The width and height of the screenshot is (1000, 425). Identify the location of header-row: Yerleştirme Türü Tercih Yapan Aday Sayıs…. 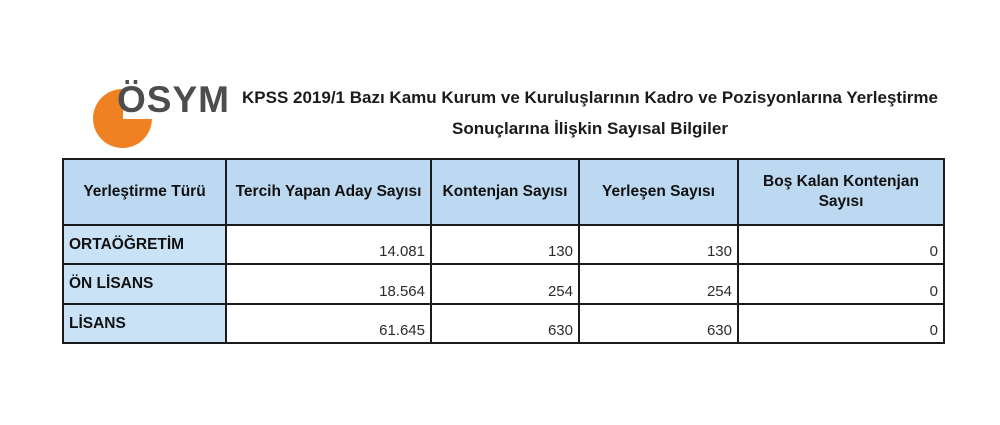
(503, 192).